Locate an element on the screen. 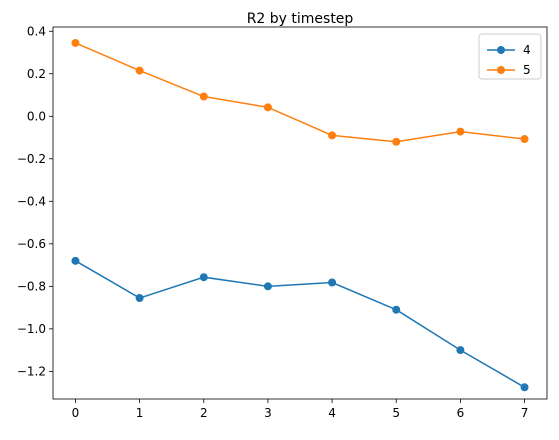 Image resolution: width=559 pixels, height=440 pixels. x-tick-label: 6 is located at coordinates (461, 413).